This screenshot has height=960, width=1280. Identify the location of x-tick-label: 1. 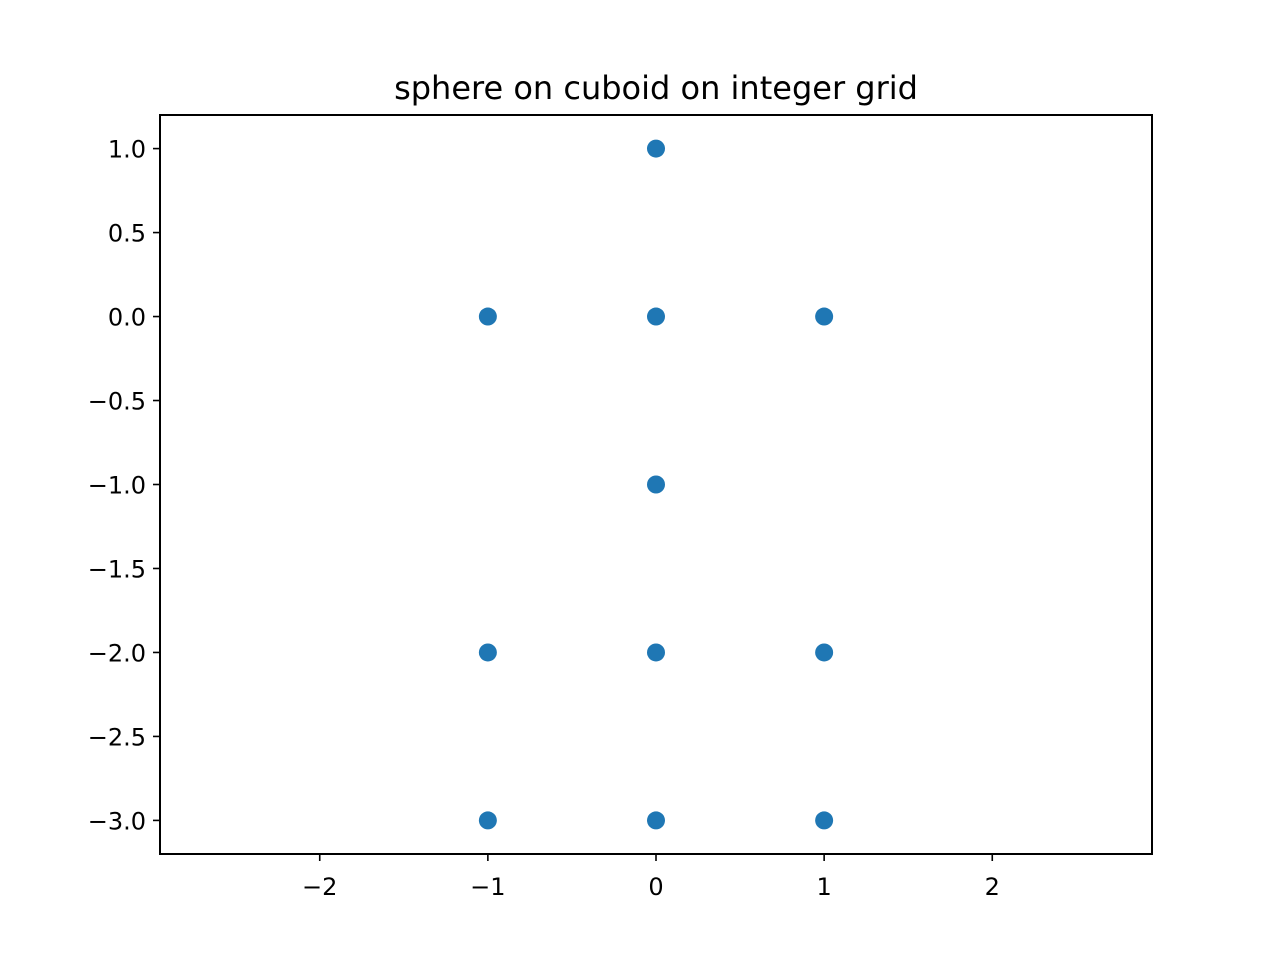
(823, 887).